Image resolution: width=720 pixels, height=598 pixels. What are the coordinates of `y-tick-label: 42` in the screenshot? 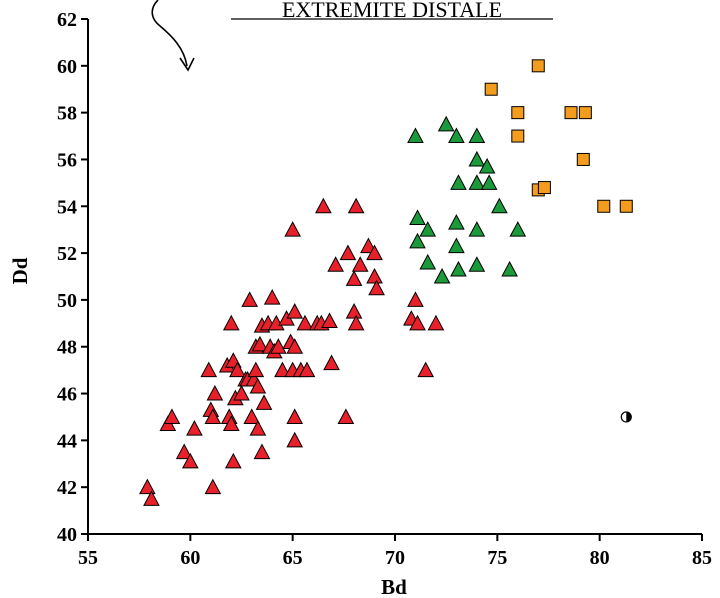 It's located at (67, 488).